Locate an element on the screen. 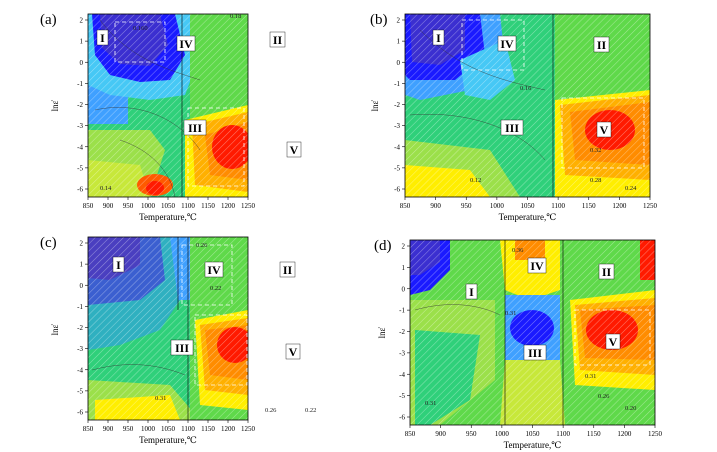 The height and width of the screenshot is (452, 717). contour-label: 0.160 is located at coordinates (140, 28).